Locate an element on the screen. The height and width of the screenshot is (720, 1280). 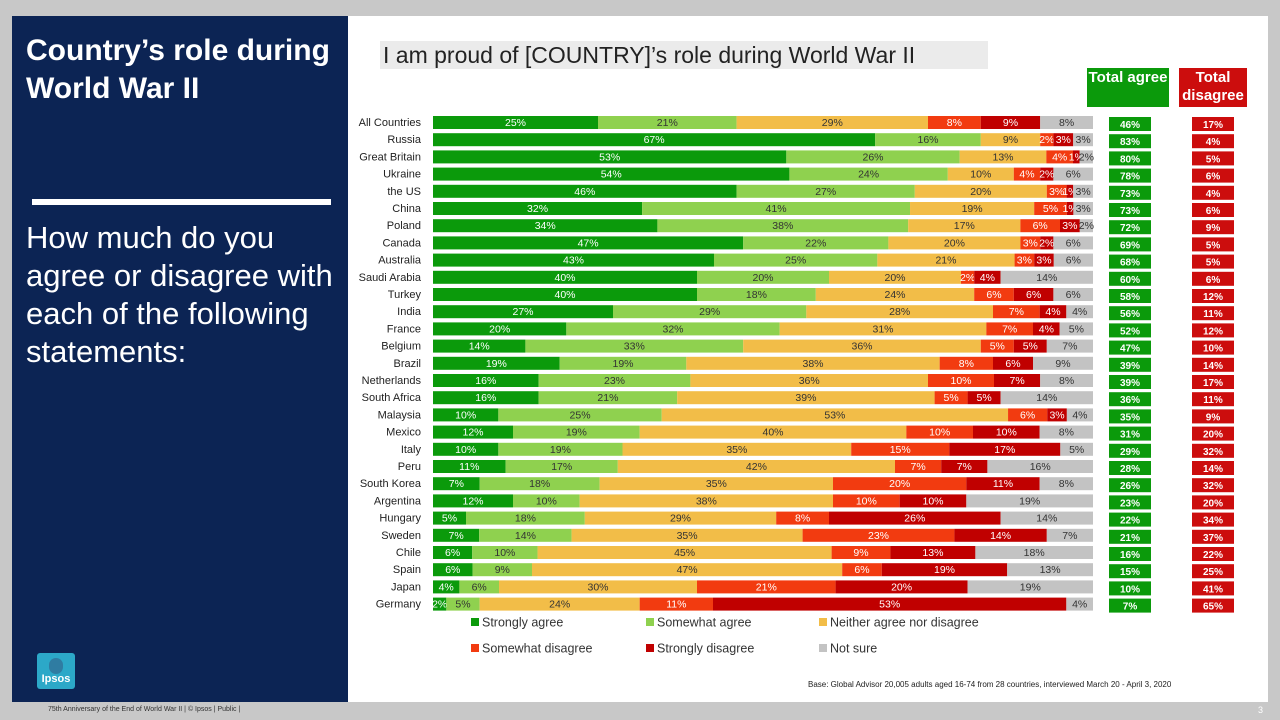
data-label-neither: 36% is located at coordinates (861, 347).